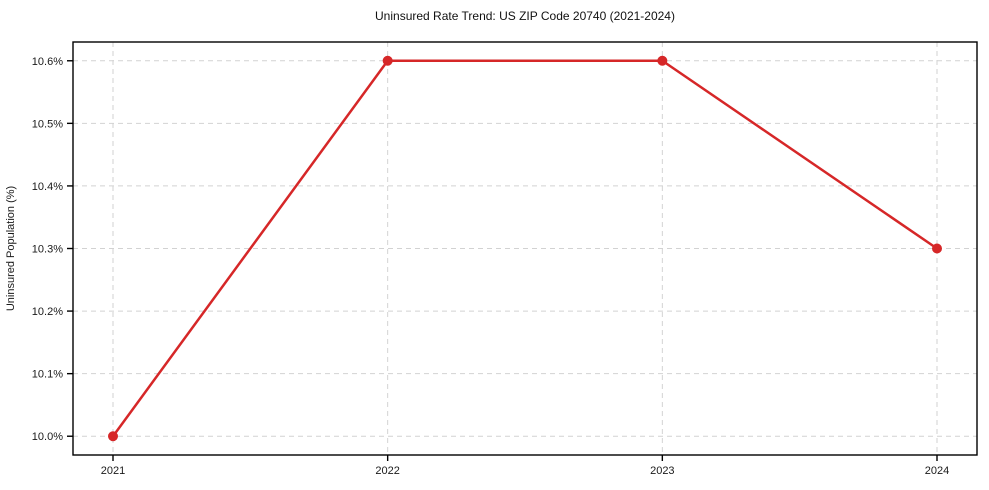  Describe the element at coordinates (47, 250) in the screenshot. I see `y-tick-label: 10.3%` at that location.